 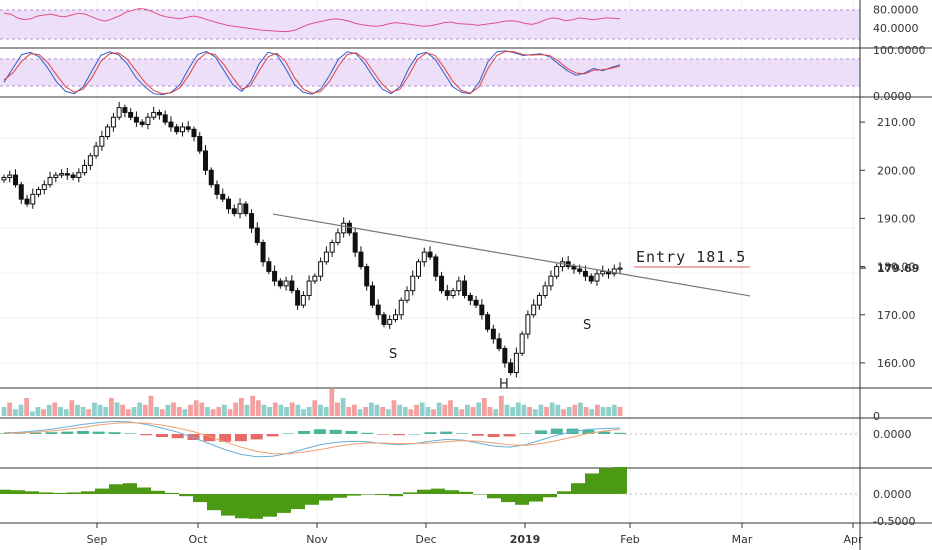 What do you see at coordinates (742, 539) in the screenshot?
I see `time-axis-label: Mar` at bounding box center [742, 539].